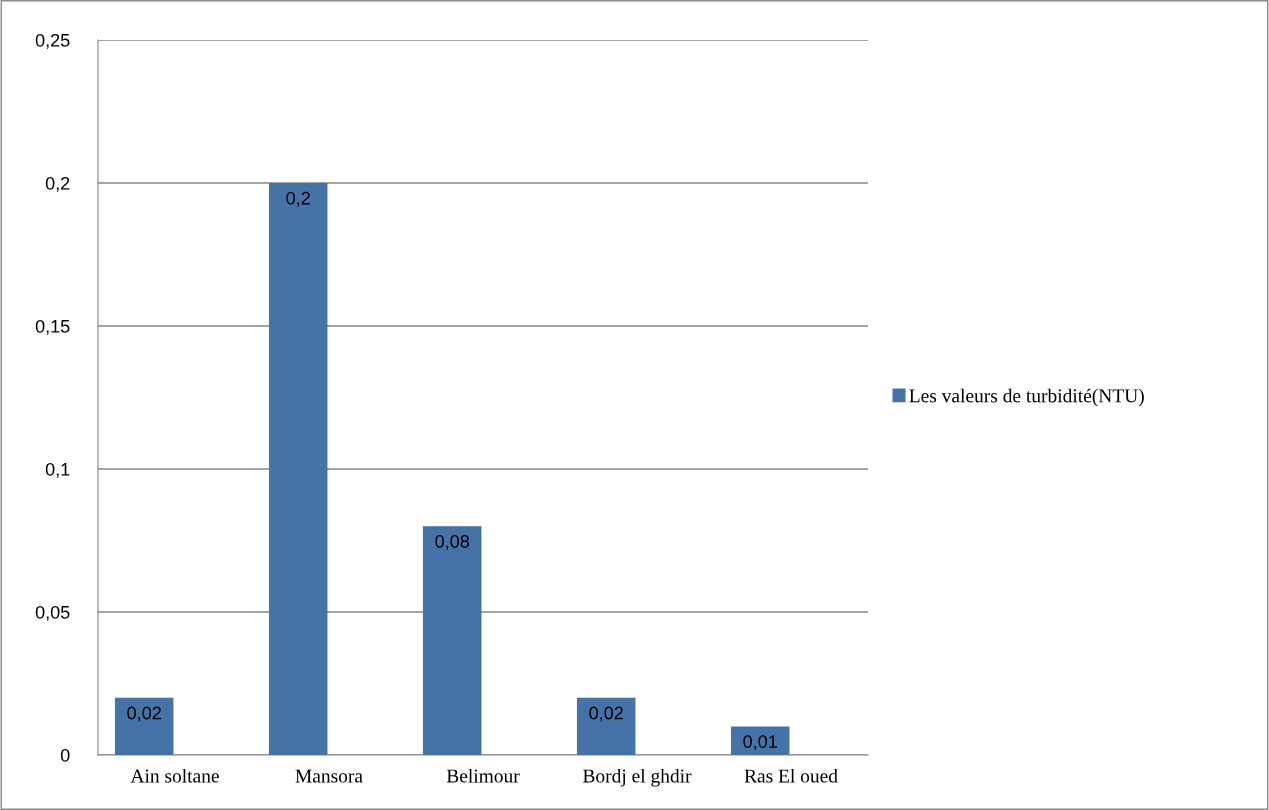 The height and width of the screenshot is (810, 1269). Describe the element at coordinates (298, 199) in the screenshot. I see `data-label: 0,2` at that location.